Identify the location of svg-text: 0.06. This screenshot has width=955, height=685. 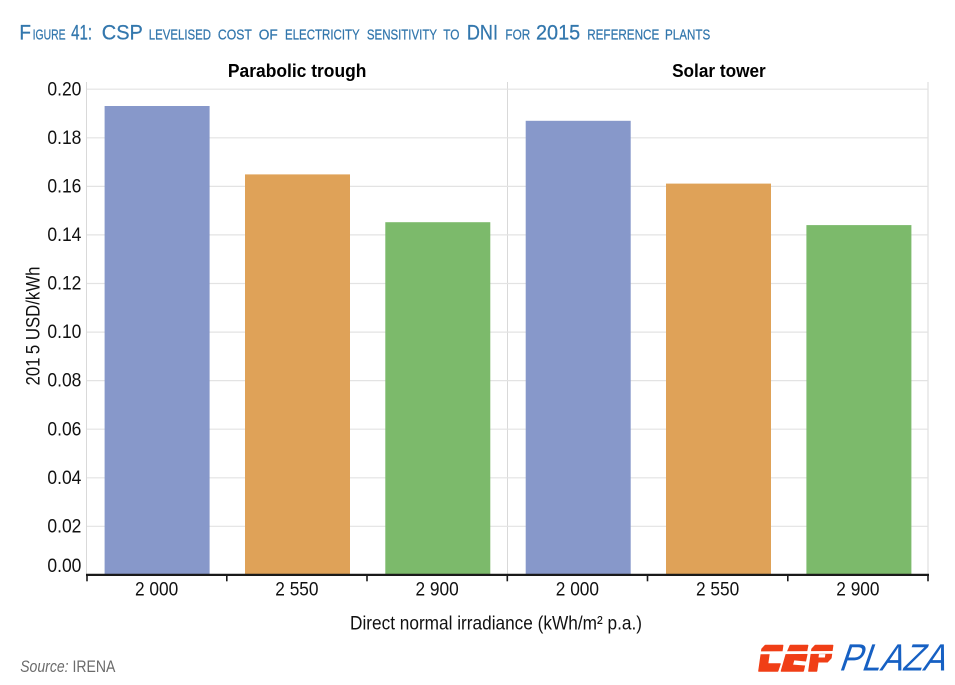
(64, 429).